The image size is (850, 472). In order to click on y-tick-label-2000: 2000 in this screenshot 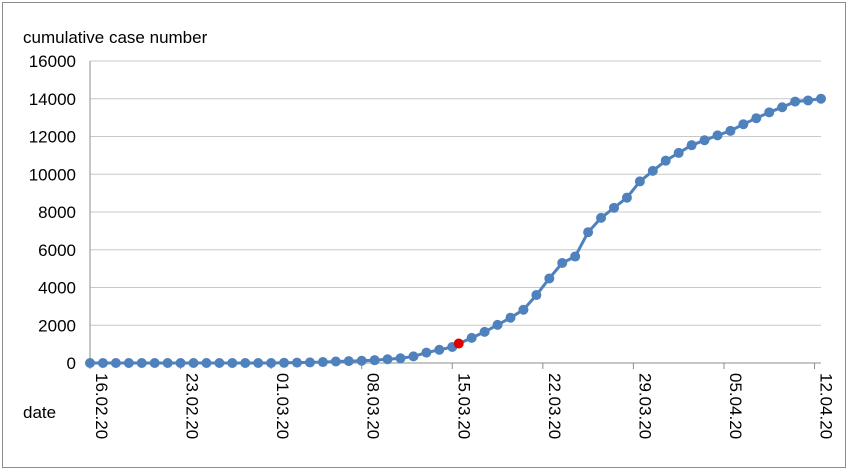, I will do `click(57, 325)`.